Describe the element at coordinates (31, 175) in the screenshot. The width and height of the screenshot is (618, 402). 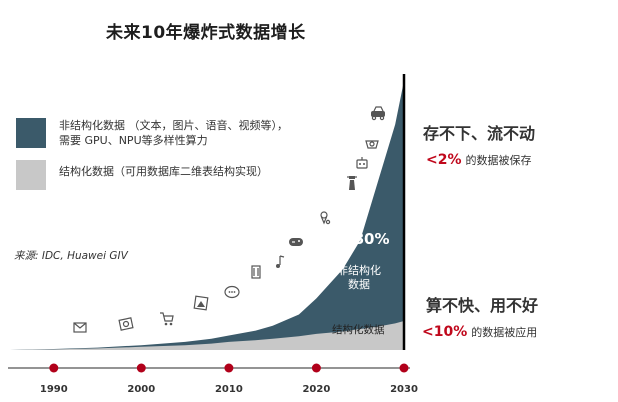
I see `legend-swatch-structured` at that location.